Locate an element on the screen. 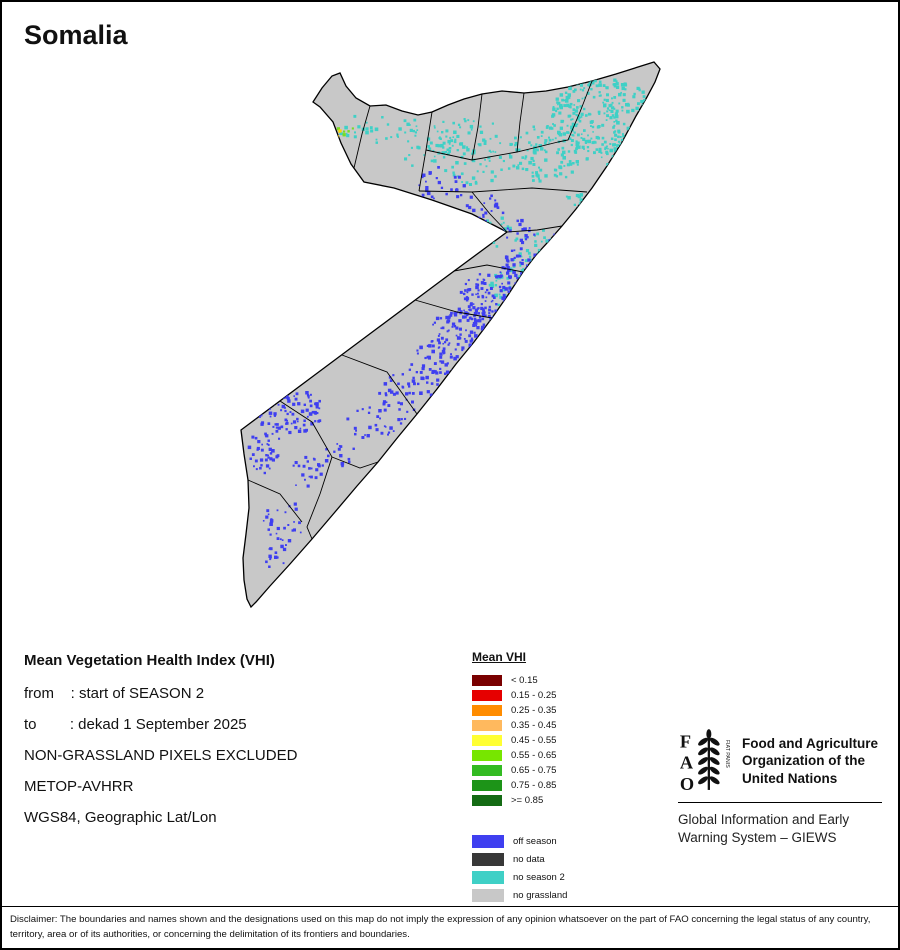 This screenshot has width=900, height=950. legend-extra-list: off season no data no season 2 no grassland is located at coordinates (519, 868).